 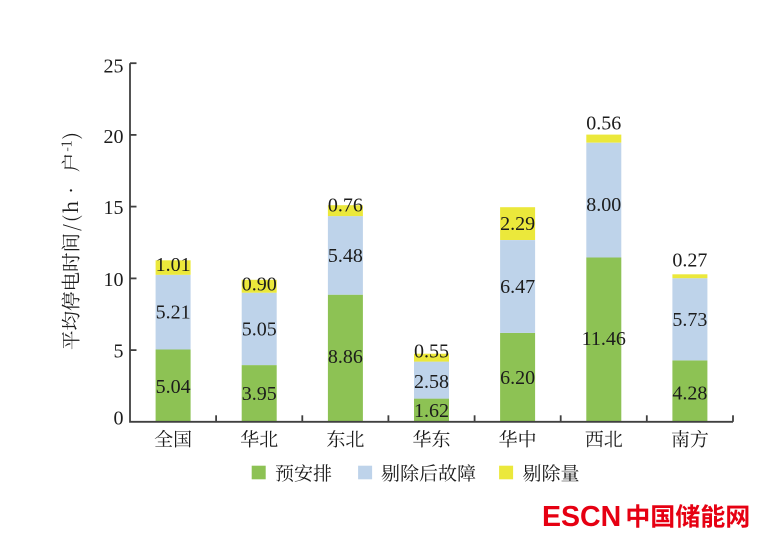 I want to click on svg-text: 5, so click(x=119, y=352).